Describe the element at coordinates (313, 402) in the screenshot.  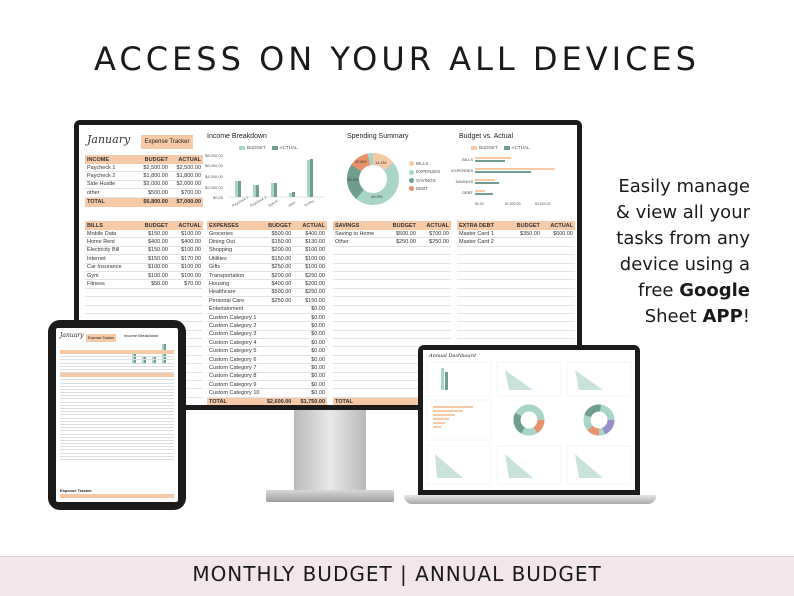
I see `table-cell: $1,750.00` at that location.